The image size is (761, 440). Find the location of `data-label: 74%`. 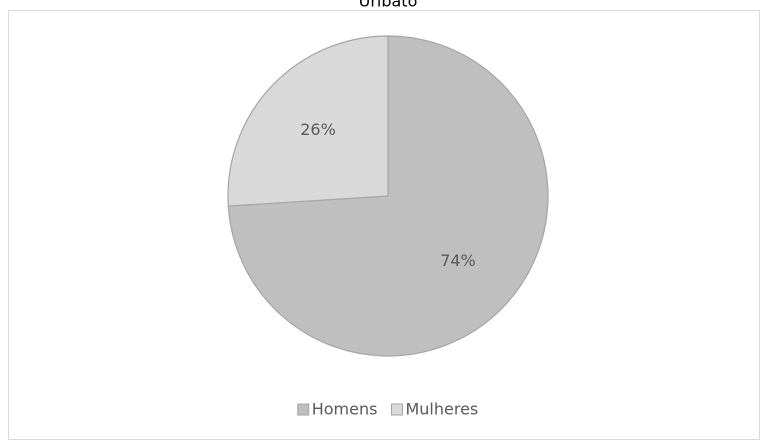

data-label: 74% is located at coordinates (458, 260).